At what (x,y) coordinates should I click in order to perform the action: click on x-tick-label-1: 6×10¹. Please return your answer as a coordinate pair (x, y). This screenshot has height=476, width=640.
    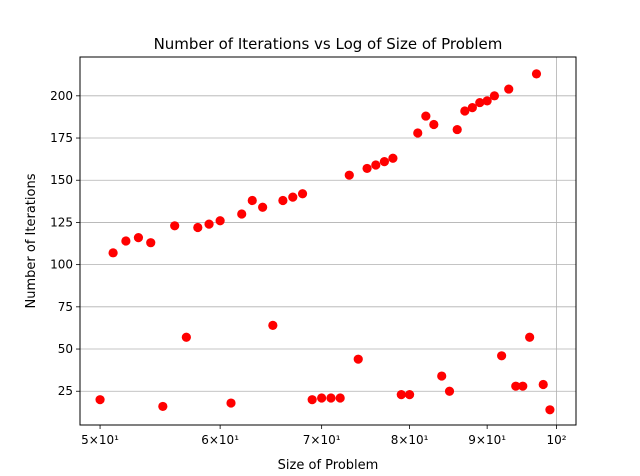
    Looking at the image, I should click on (220, 440).